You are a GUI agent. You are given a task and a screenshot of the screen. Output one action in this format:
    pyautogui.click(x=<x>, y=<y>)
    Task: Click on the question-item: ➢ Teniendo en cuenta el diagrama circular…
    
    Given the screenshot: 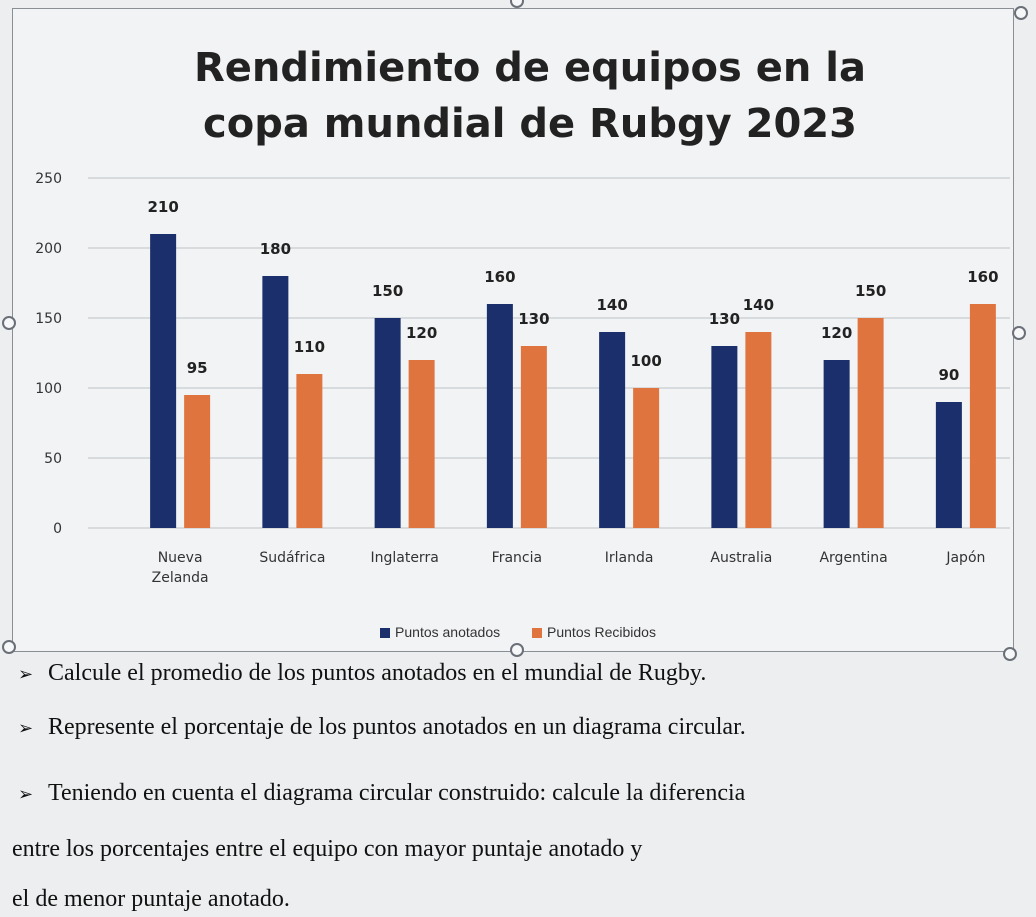 What is the action you would take?
    pyautogui.click(x=381, y=793)
    